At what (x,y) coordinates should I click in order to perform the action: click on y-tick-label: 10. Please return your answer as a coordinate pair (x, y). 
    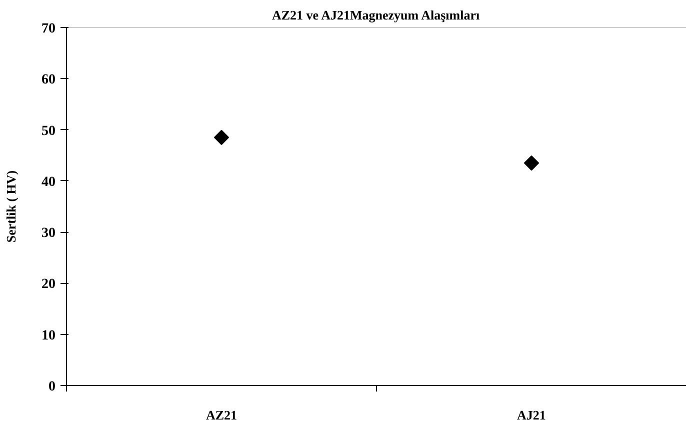
    Looking at the image, I should click on (49, 336).